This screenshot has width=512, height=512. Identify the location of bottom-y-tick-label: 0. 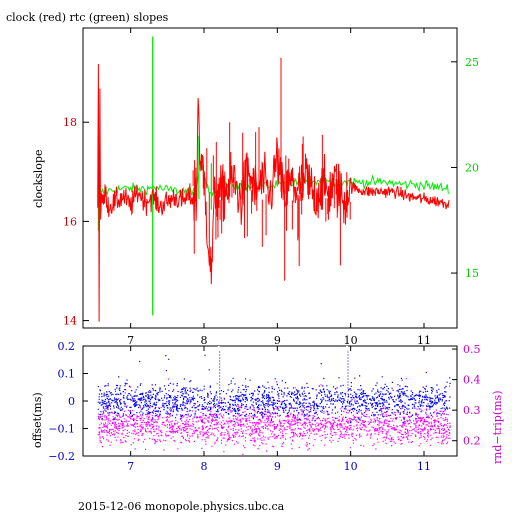
(71, 401).